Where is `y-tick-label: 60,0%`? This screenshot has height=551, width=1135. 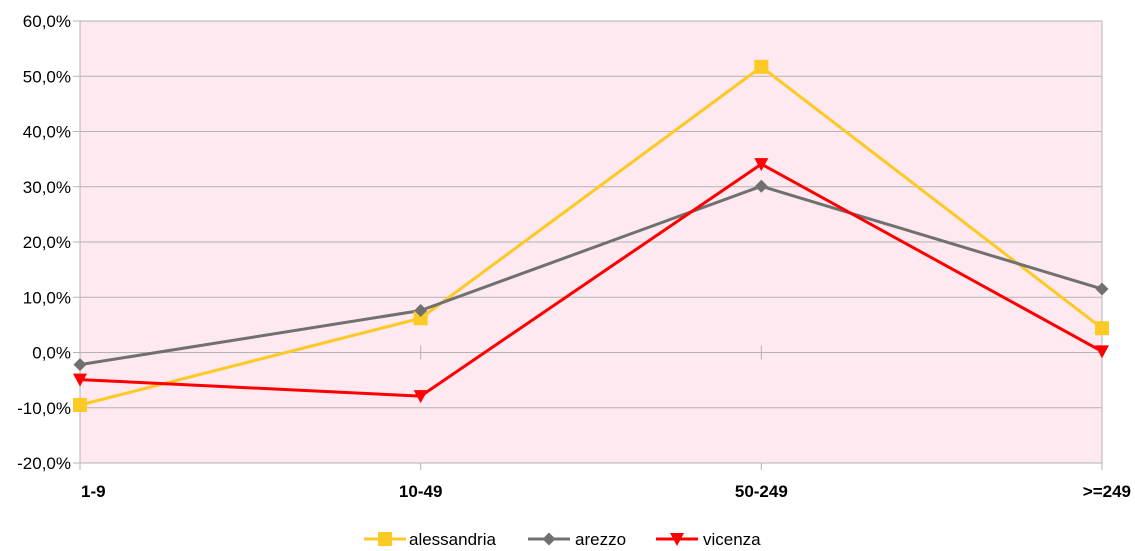
y-tick-label: 60,0% is located at coordinates (47, 21).